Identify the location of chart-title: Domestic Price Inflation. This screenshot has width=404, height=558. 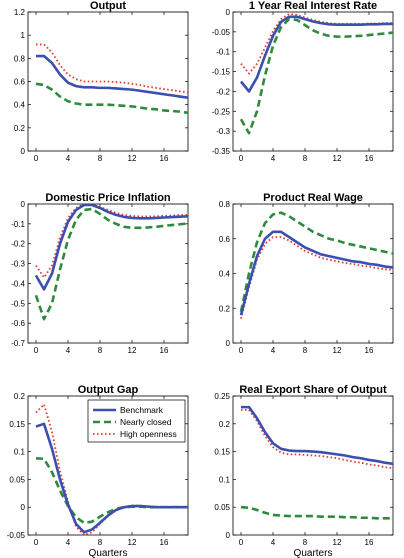
(108, 198).